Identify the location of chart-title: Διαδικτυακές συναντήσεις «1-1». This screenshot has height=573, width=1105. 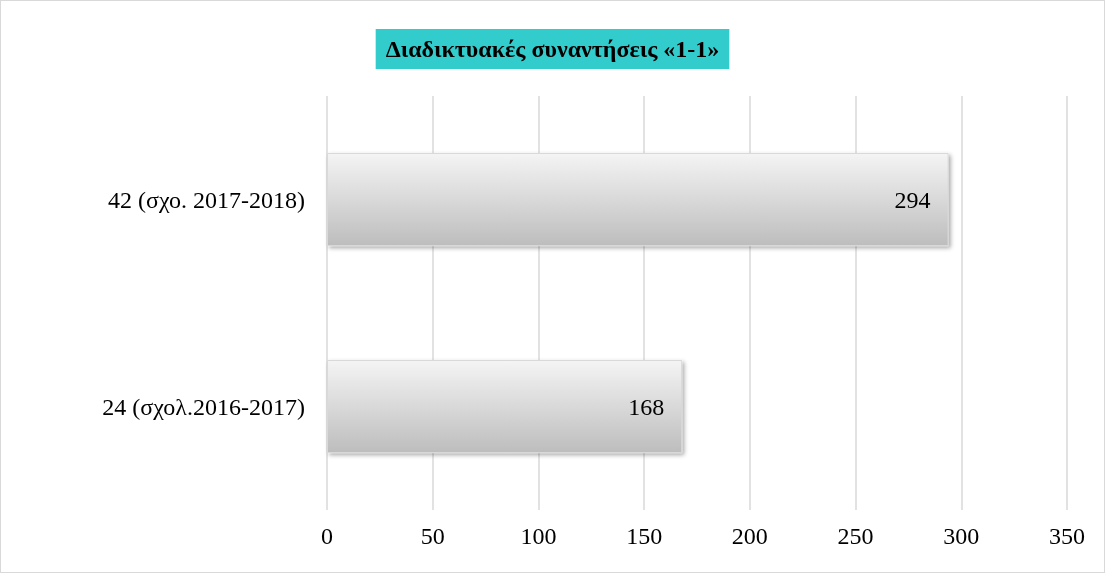
(552, 49).